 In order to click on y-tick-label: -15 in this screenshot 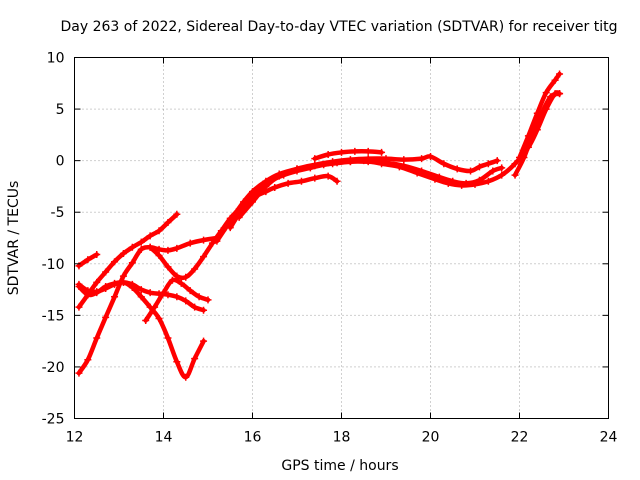, I will do `click(53, 316)`.